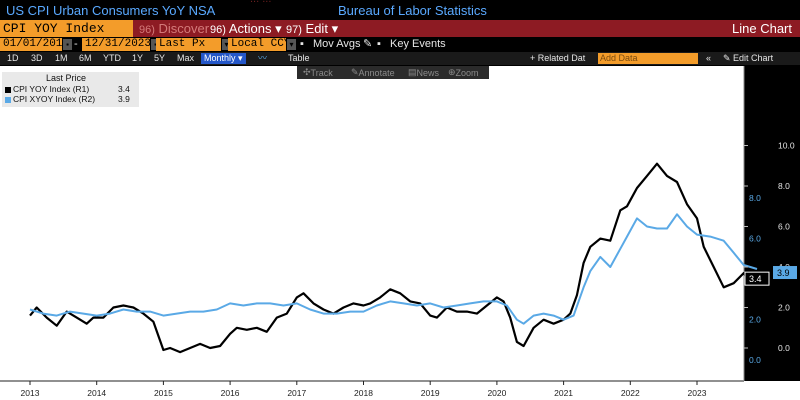  I want to click on actions-label: Actions, so click(250, 28).